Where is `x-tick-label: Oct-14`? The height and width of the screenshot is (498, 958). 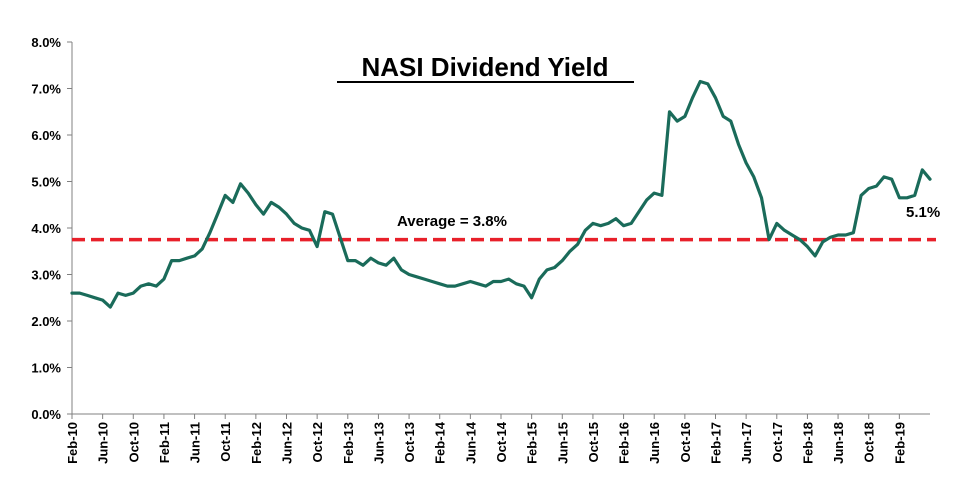 x-tick-label: Oct-14 is located at coordinates (501, 441).